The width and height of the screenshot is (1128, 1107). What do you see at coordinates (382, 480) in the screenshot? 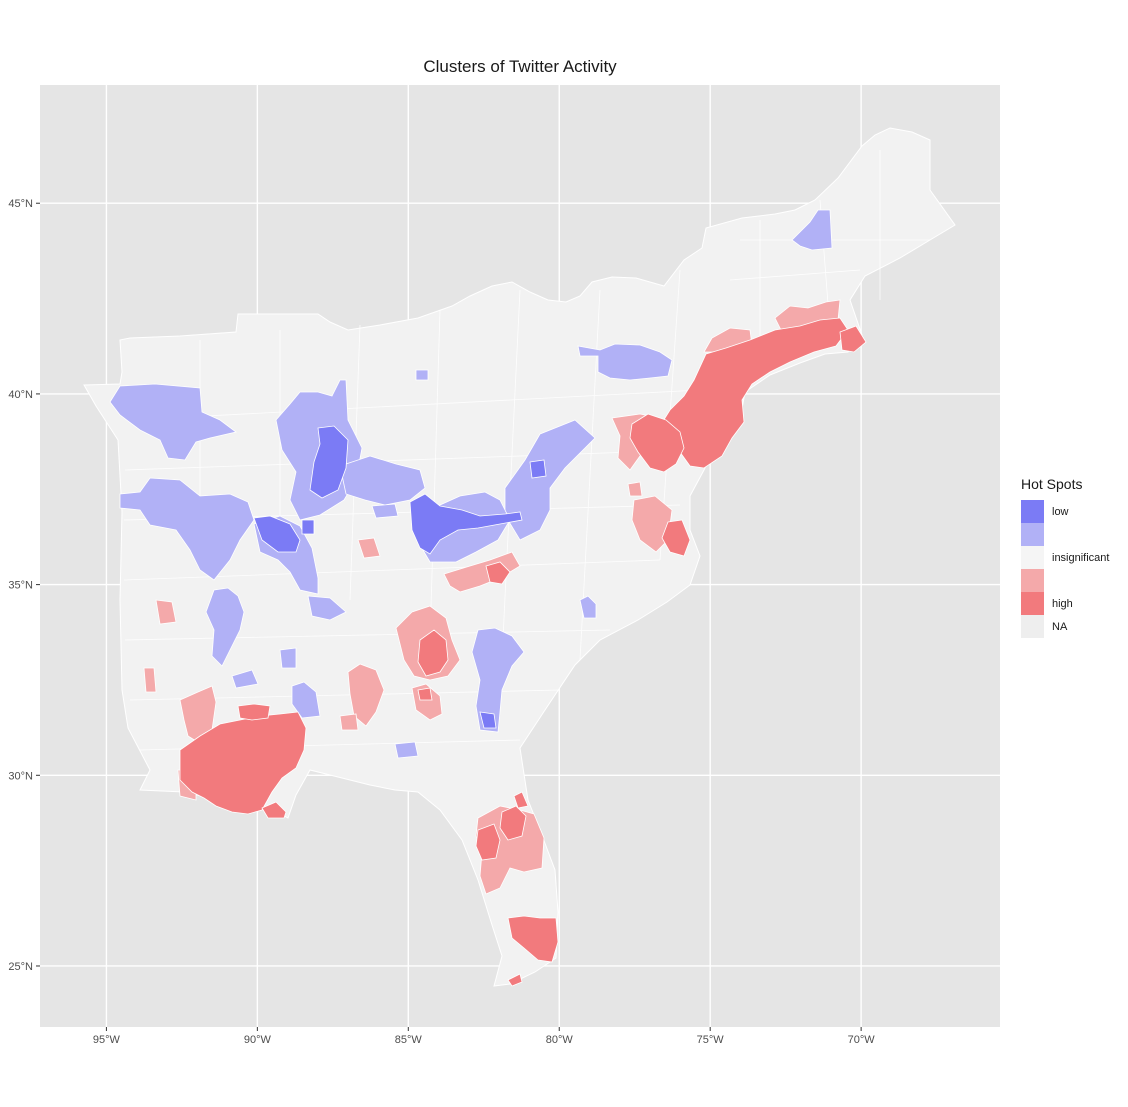
I see `cluster-kentucky-west` at bounding box center [382, 480].